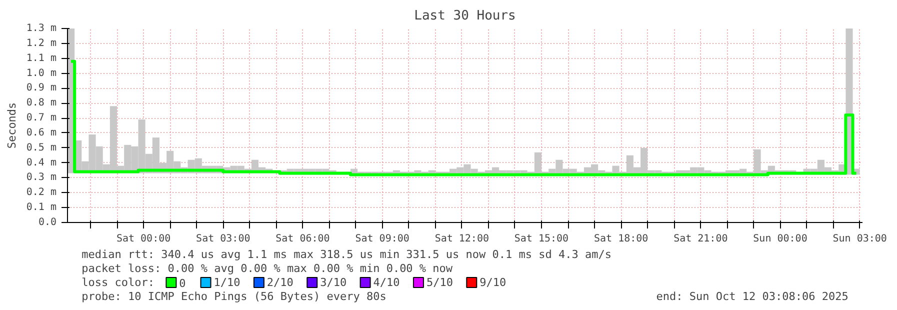  What do you see at coordinates (143, 239) in the screenshot?
I see `x-tick-label: Sat 00:00` at bounding box center [143, 239].